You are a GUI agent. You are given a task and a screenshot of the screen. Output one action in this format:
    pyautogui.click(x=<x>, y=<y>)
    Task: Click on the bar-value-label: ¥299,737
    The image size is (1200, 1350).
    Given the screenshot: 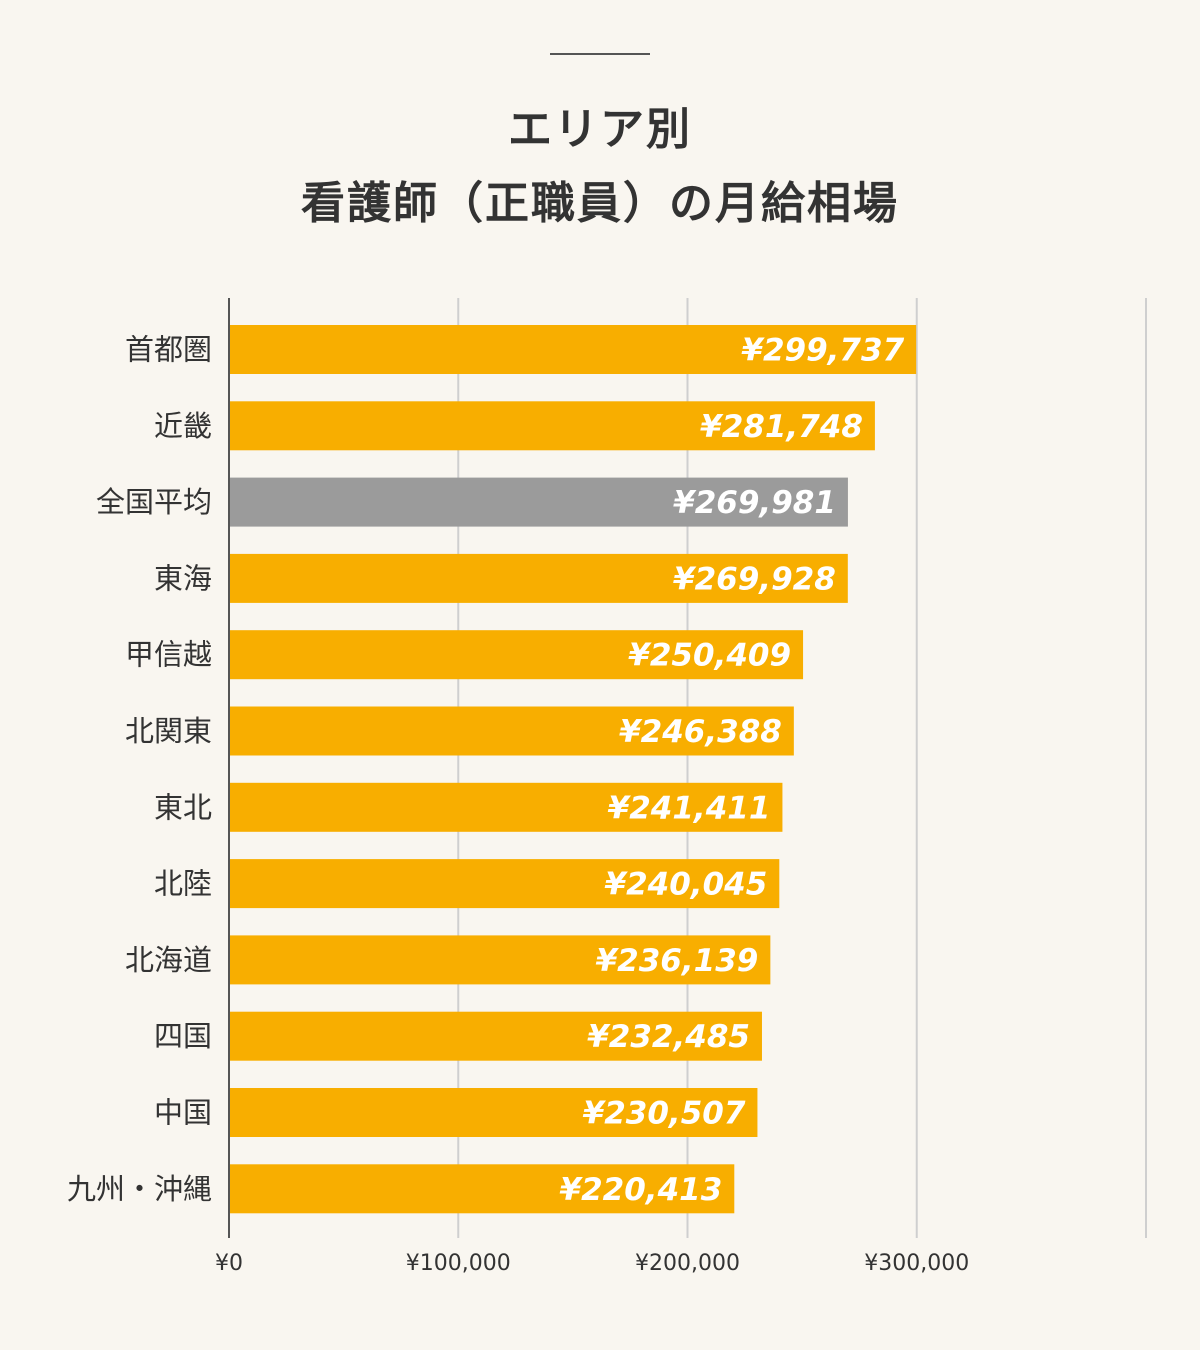 What is the action you would take?
    pyautogui.click(x=822, y=351)
    